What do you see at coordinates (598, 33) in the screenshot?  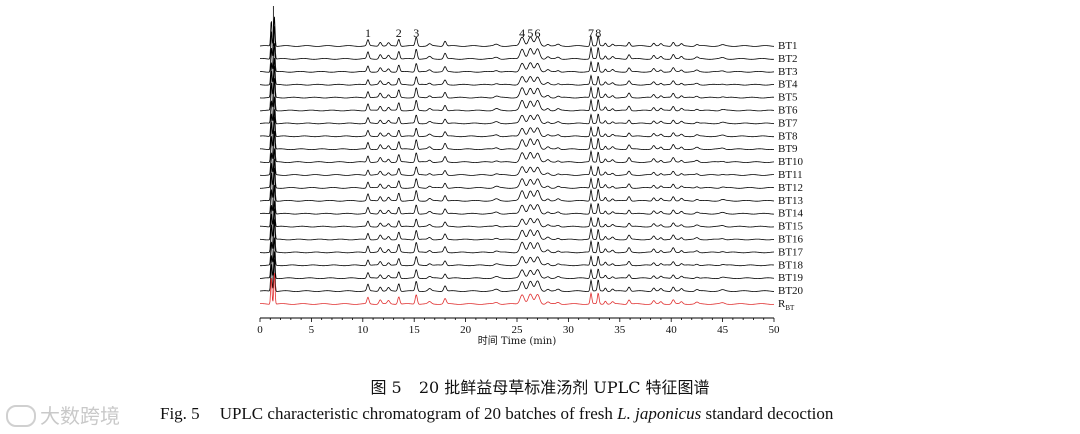 I see `peak-label: 8` at bounding box center [598, 33].